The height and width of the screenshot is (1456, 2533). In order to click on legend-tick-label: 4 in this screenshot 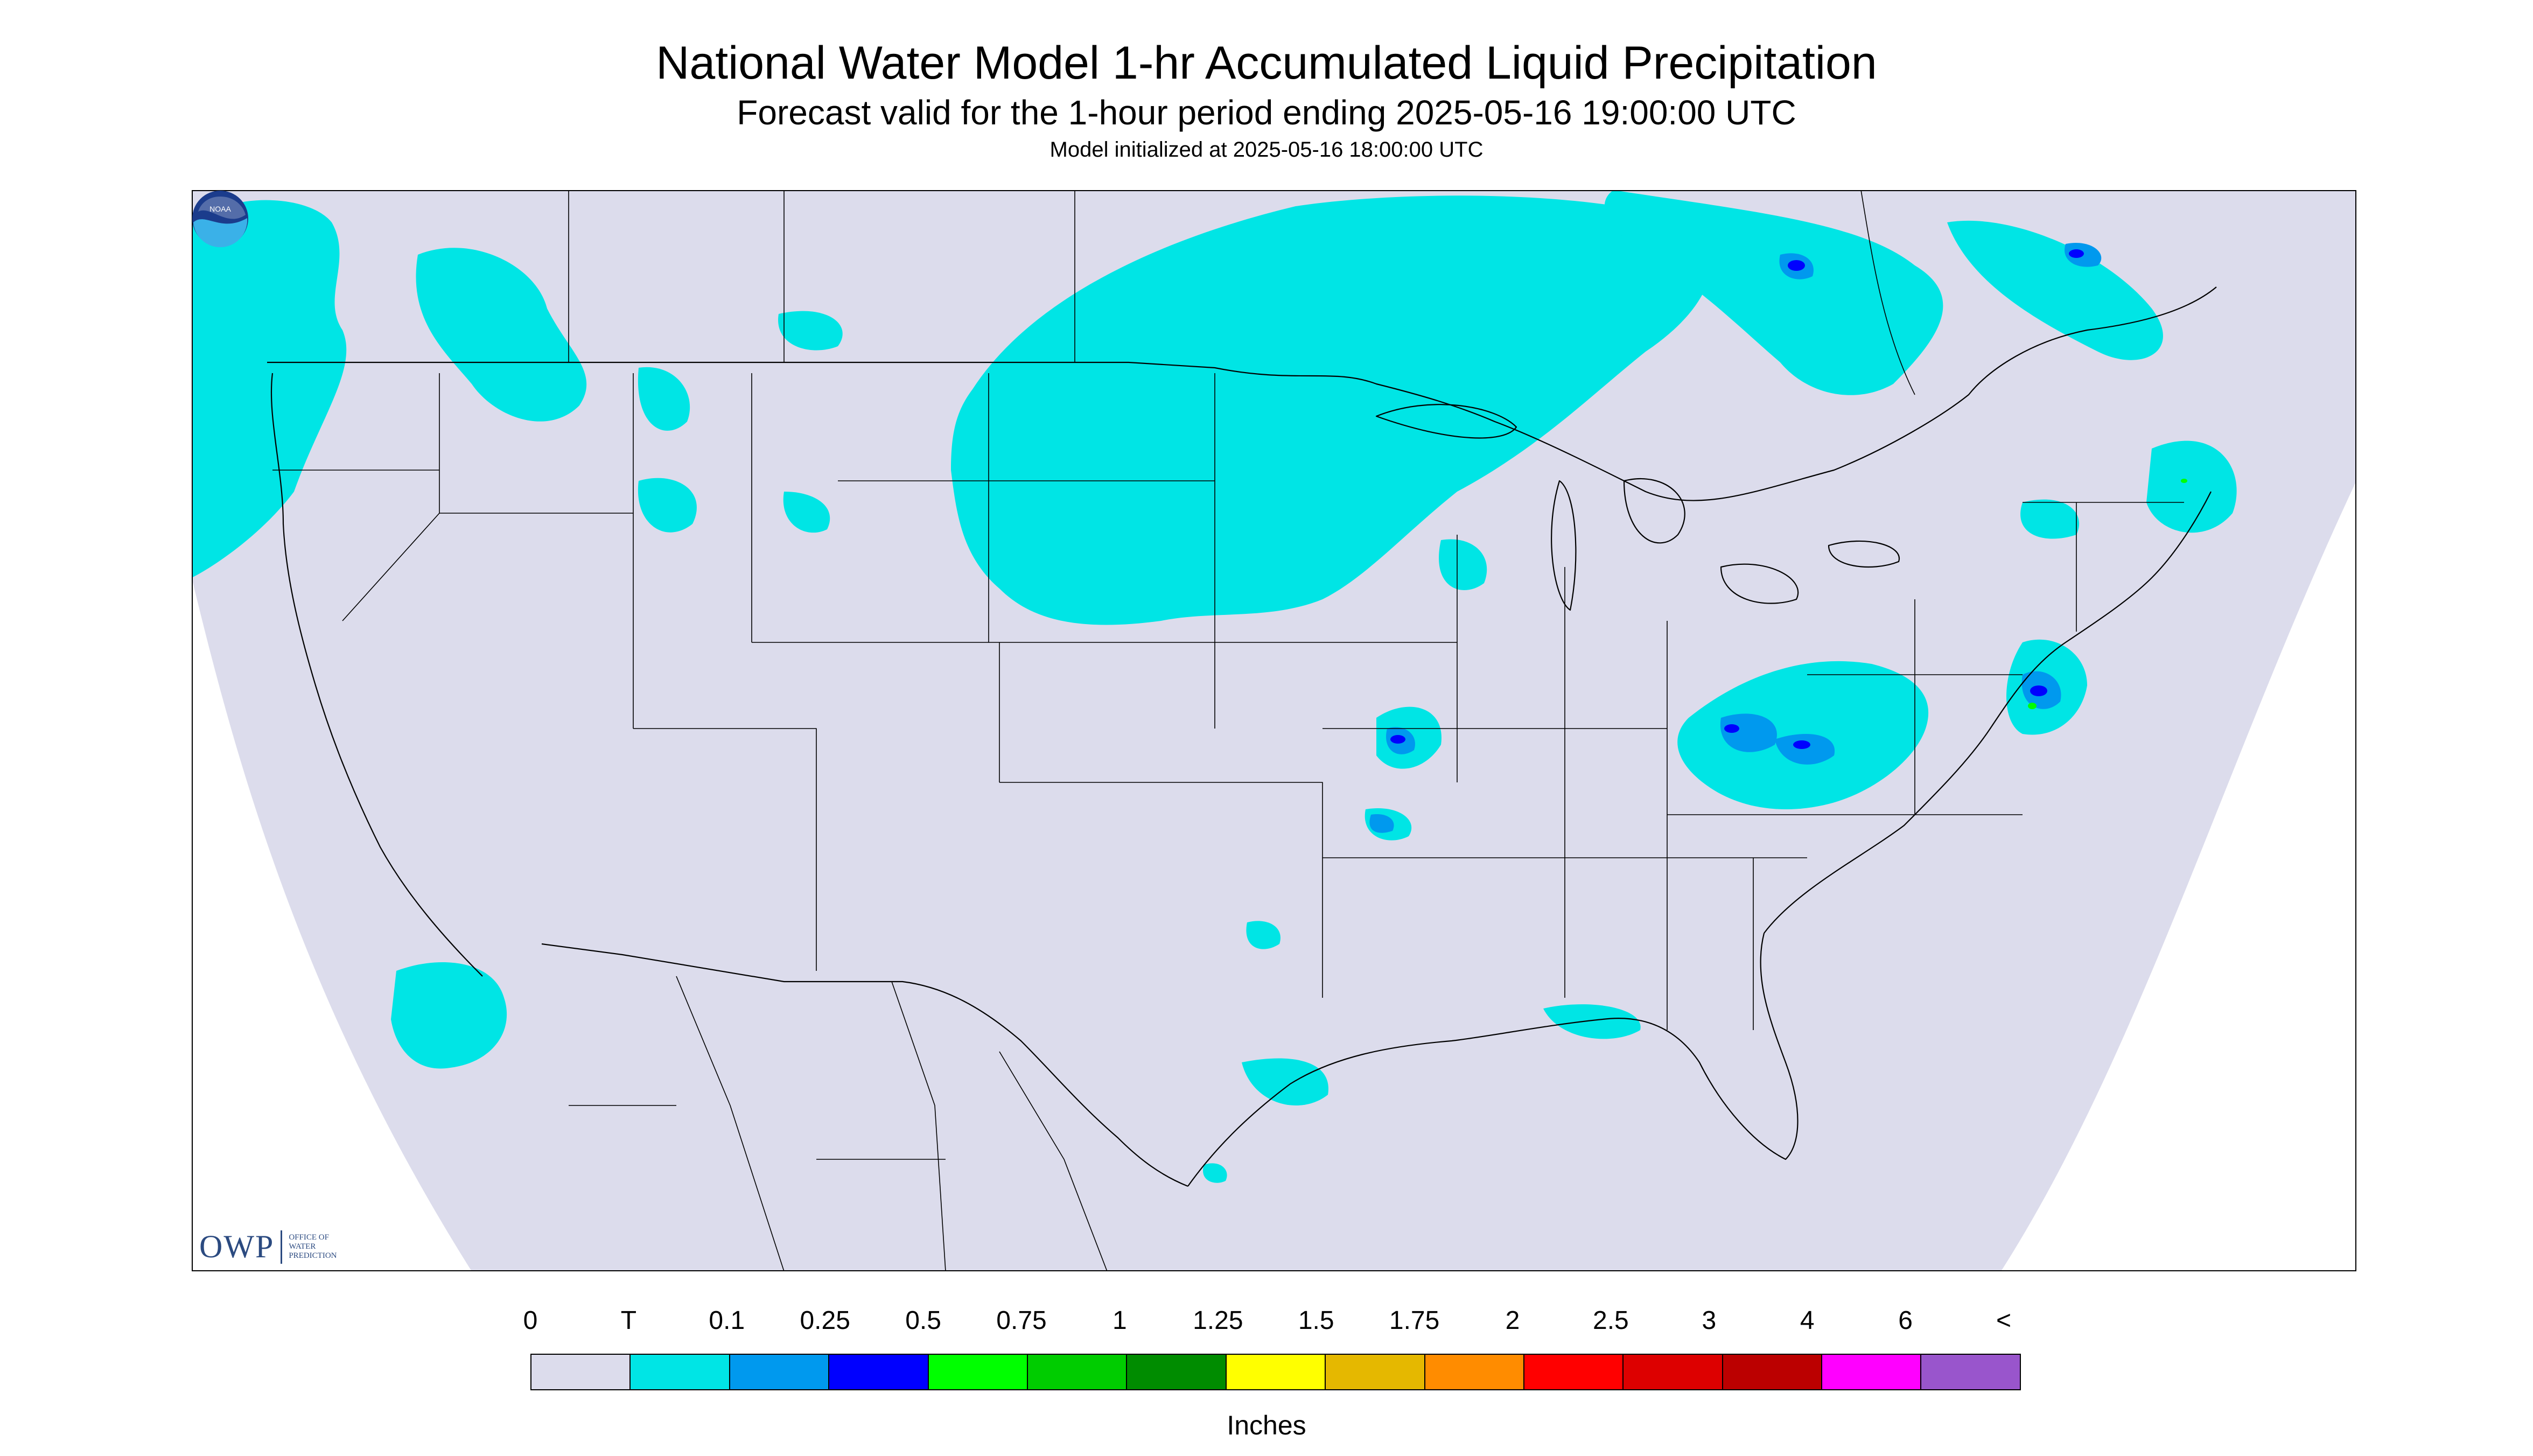, I will do `click(1807, 1320)`.